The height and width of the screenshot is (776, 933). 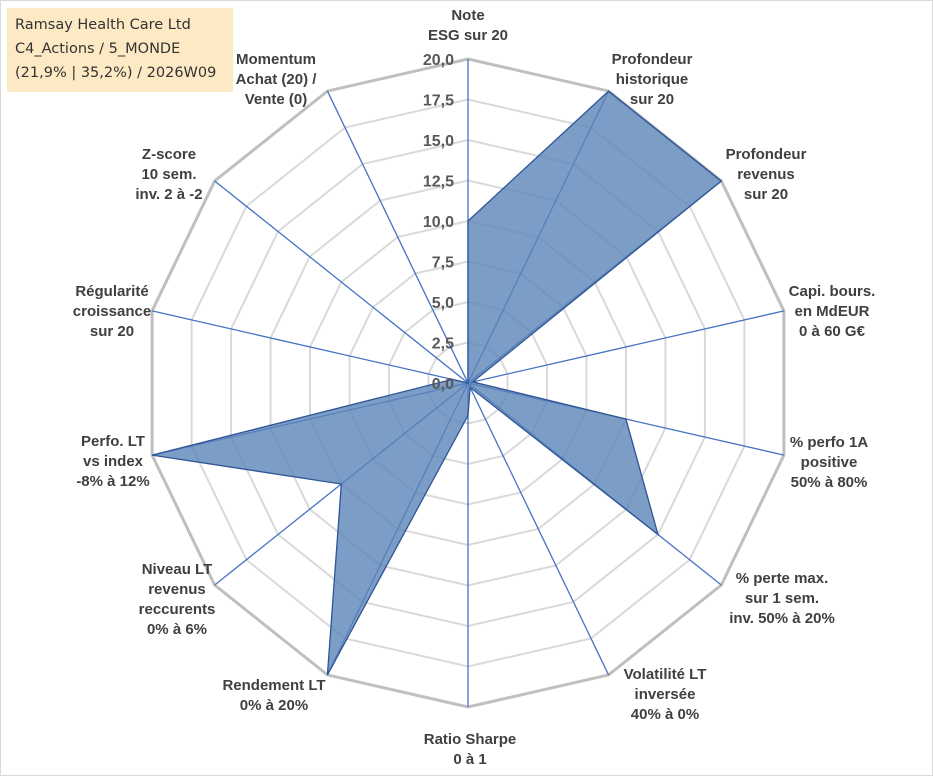 I want to click on axis-label-line: reccurents, so click(x=177, y=609).